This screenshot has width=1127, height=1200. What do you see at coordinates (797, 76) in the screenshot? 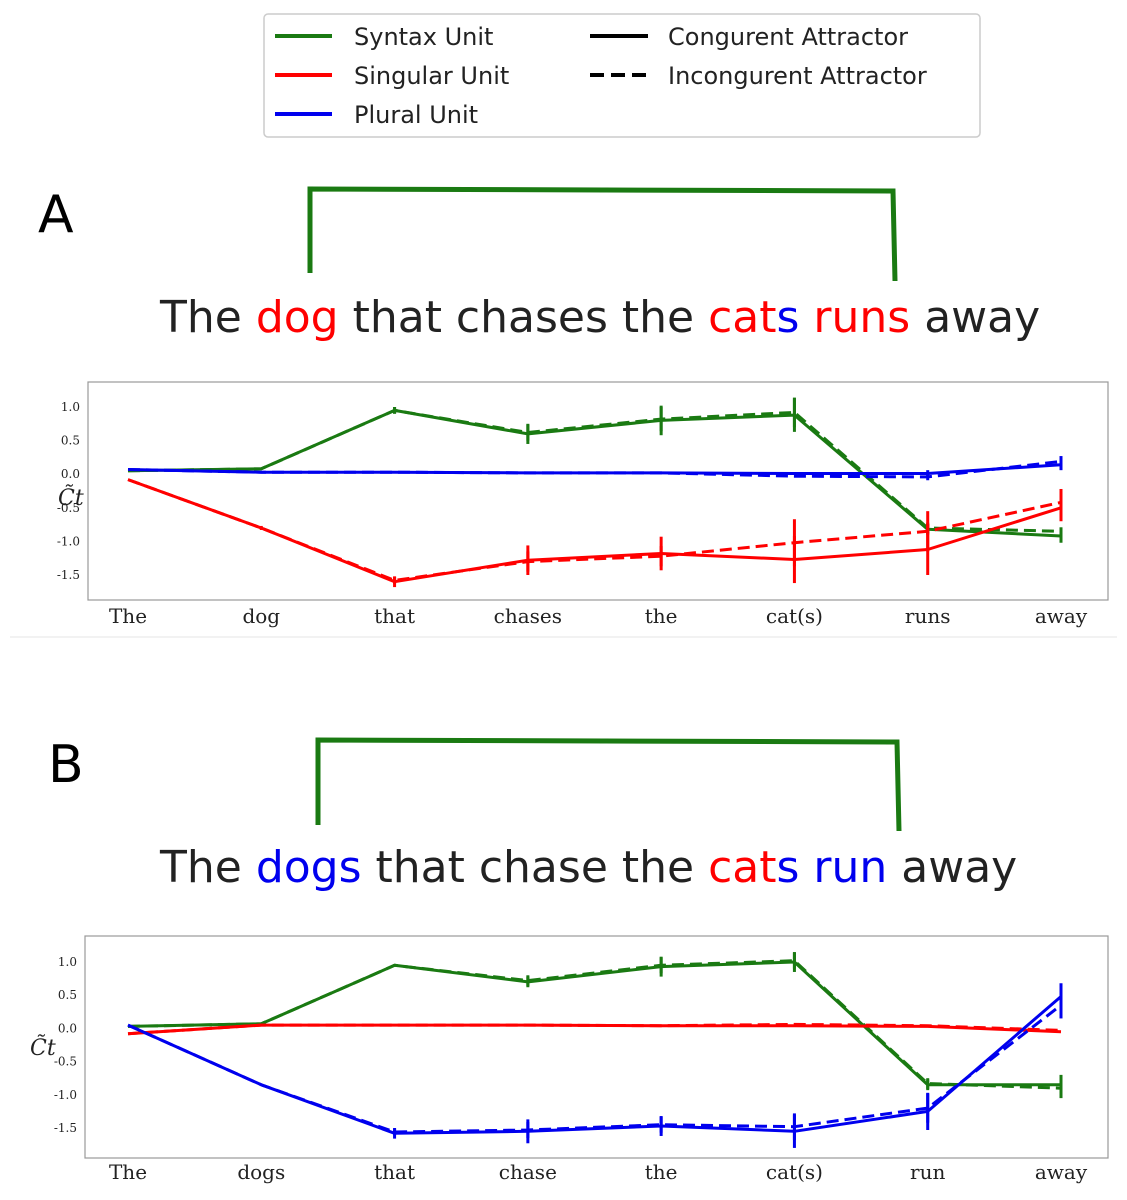
I see `legend-label-incongruent: Incongurent Attractor` at bounding box center [797, 76].